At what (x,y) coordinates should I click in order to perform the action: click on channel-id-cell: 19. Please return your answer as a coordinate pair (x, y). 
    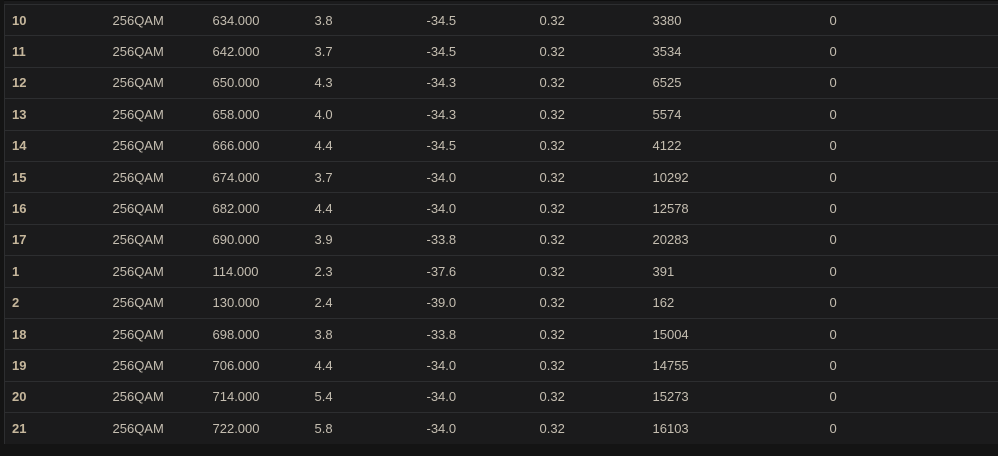
    Looking at the image, I should click on (55, 365).